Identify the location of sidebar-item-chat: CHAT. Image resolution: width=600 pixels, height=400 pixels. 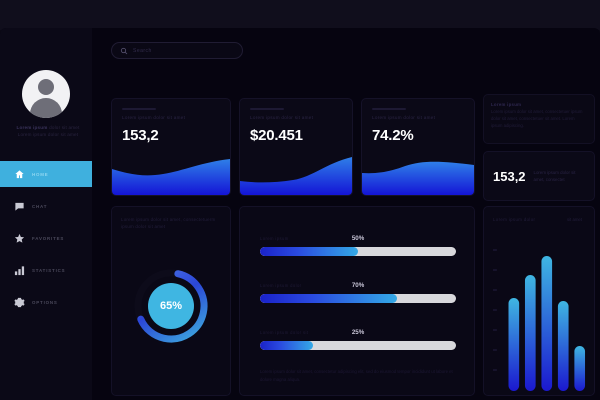
(46, 206).